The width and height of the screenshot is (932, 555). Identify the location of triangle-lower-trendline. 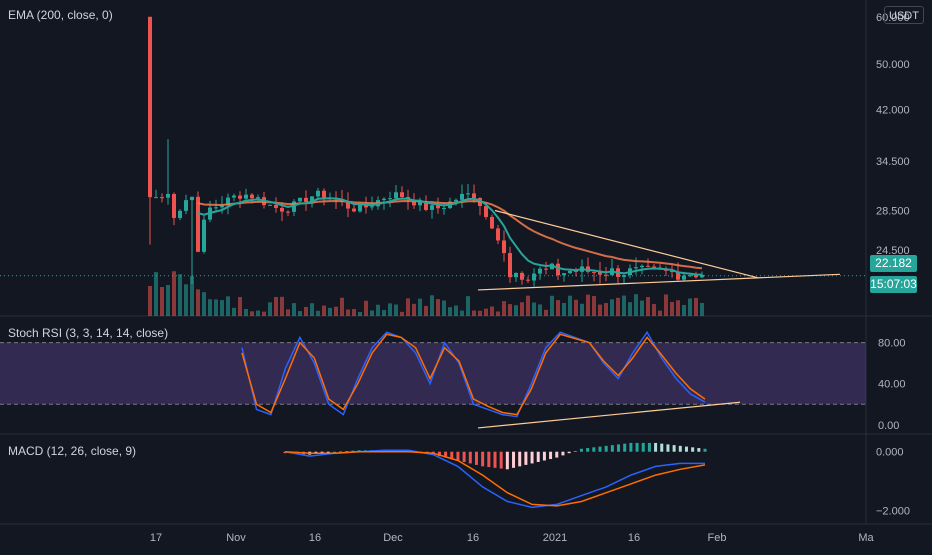
(659, 282).